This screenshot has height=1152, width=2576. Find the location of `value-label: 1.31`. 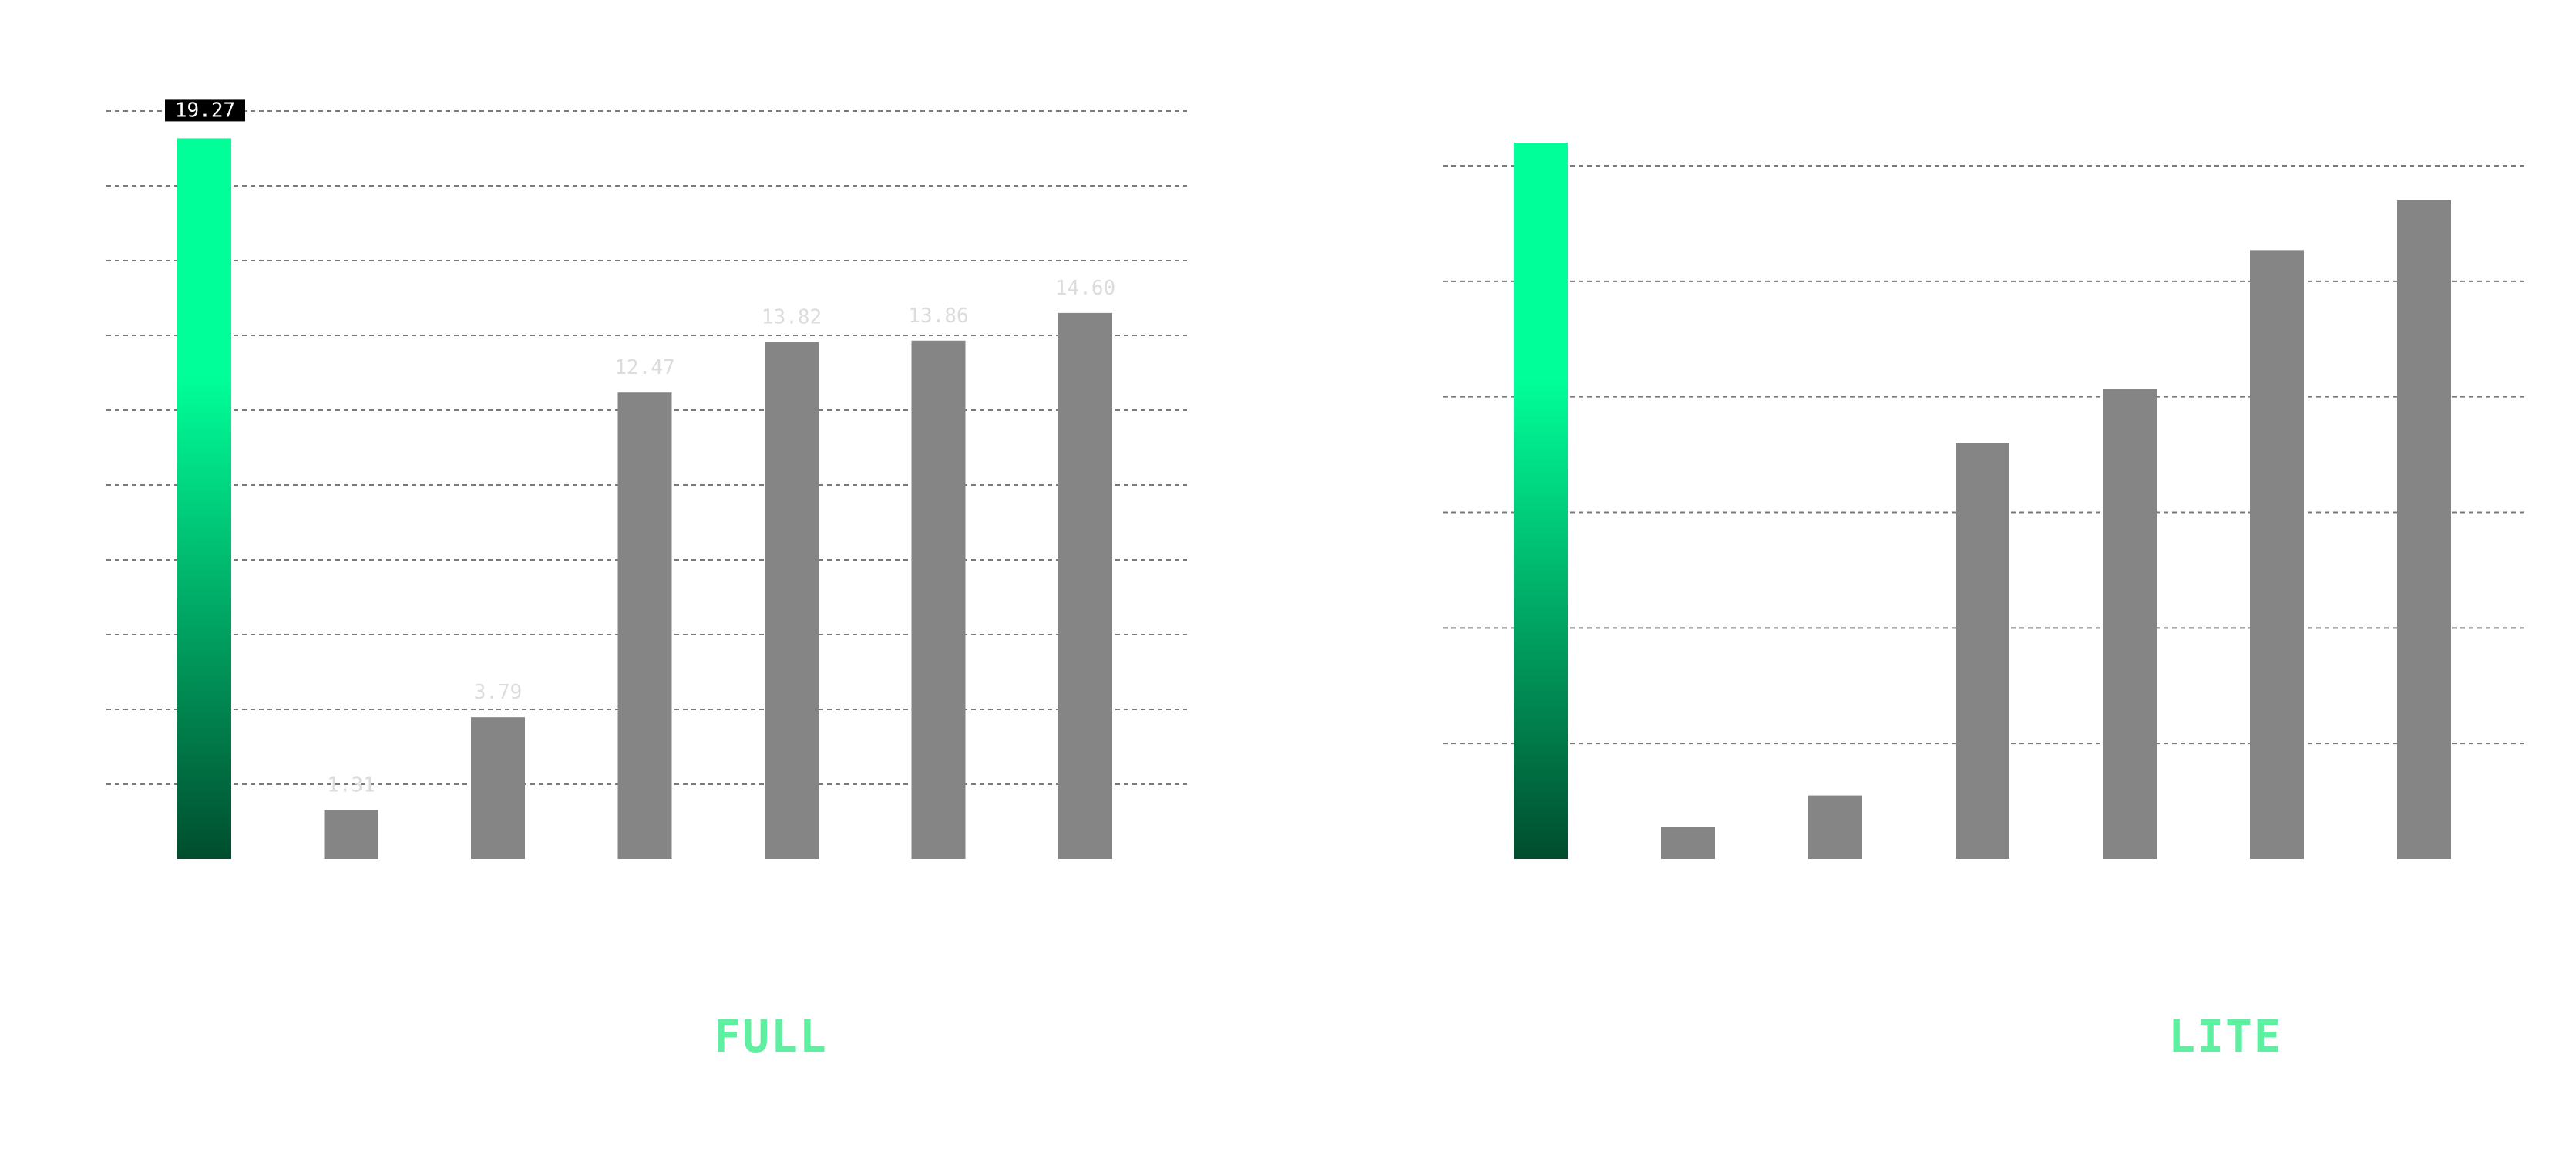

value-label: 1.31 is located at coordinates (351, 785).